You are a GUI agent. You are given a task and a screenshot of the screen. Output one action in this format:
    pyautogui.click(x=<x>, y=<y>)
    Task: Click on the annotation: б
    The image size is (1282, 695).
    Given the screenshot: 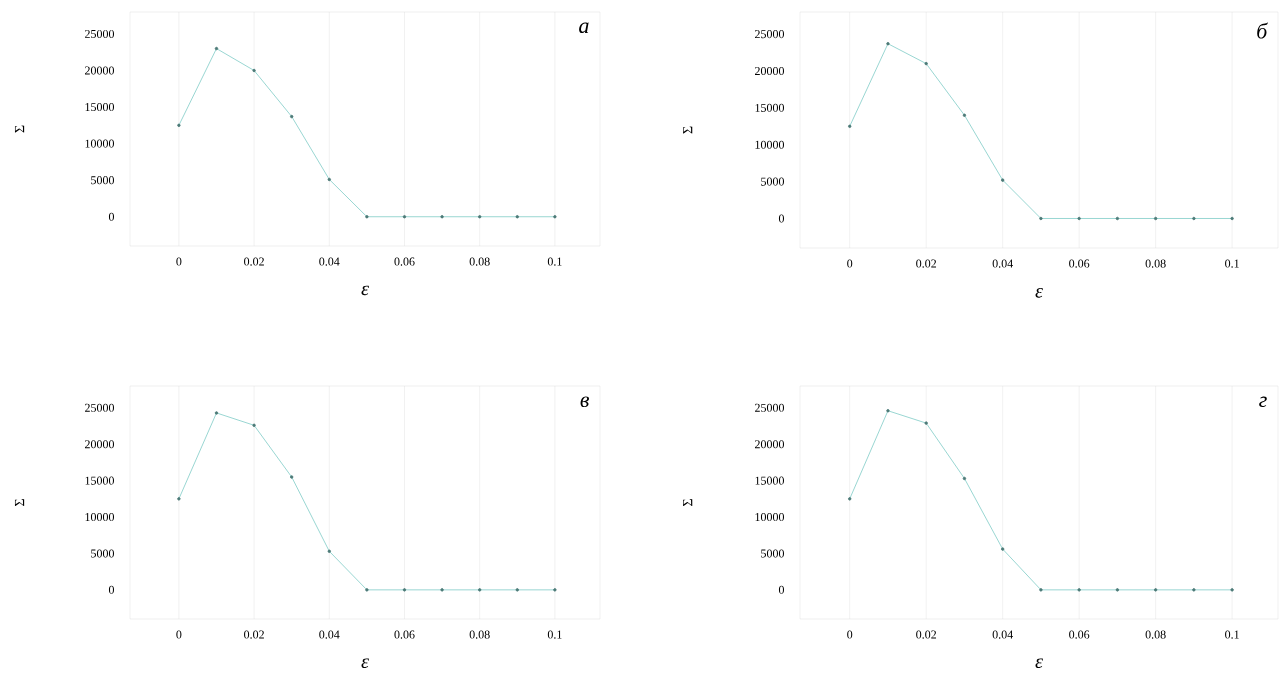 What is the action you would take?
    pyautogui.click(x=1262, y=30)
    